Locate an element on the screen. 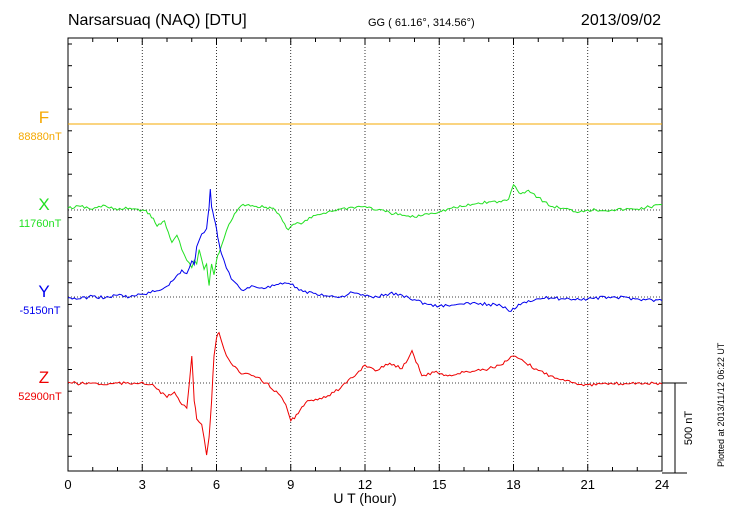 The height and width of the screenshot is (520, 730). plot-date: 2013/09/02 is located at coordinates (620, 20).